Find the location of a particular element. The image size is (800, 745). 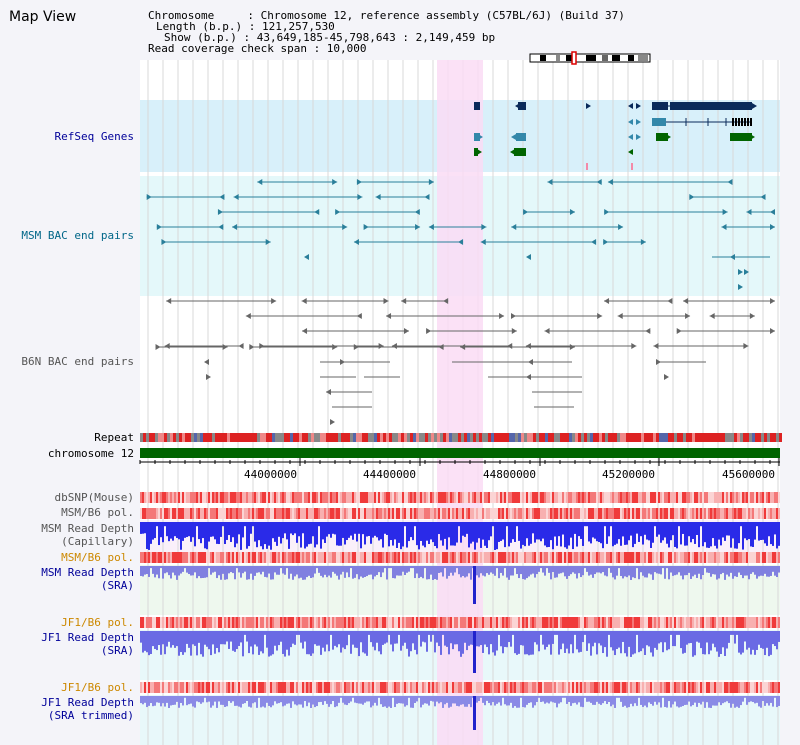

chromosome-ideogram is located at coordinates (590, 58).